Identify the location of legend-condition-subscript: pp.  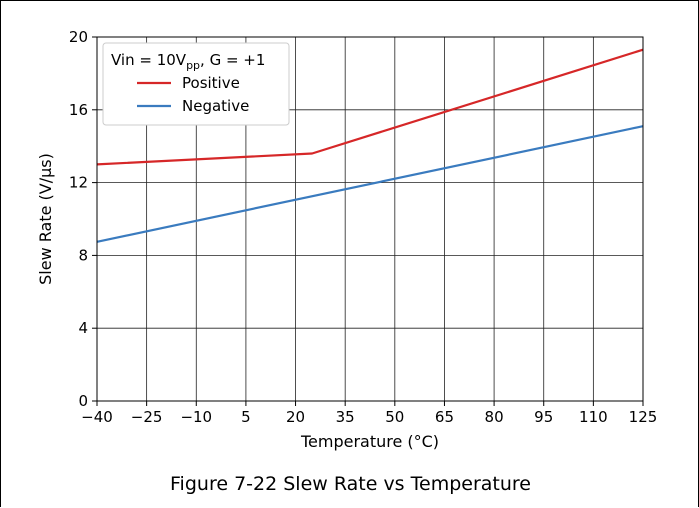
(193, 65).